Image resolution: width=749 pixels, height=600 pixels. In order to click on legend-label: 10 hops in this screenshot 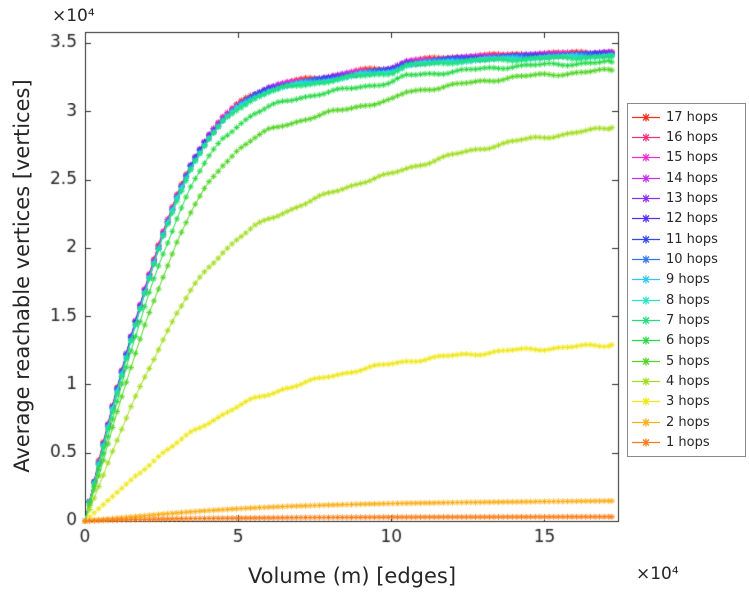, I will do `click(692, 260)`.